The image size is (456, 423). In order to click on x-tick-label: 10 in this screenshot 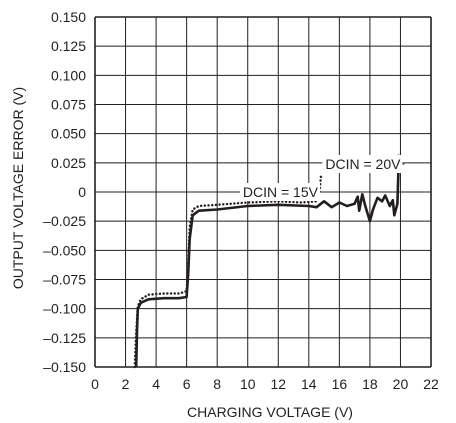, I will do `click(248, 384)`.